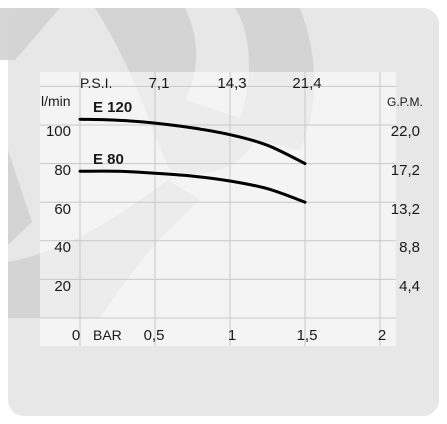 The height and width of the screenshot is (424, 447). Describe the element at coordinates (56, 101) in the screenshot. I see `y-axis-unit: l/min` at that location.